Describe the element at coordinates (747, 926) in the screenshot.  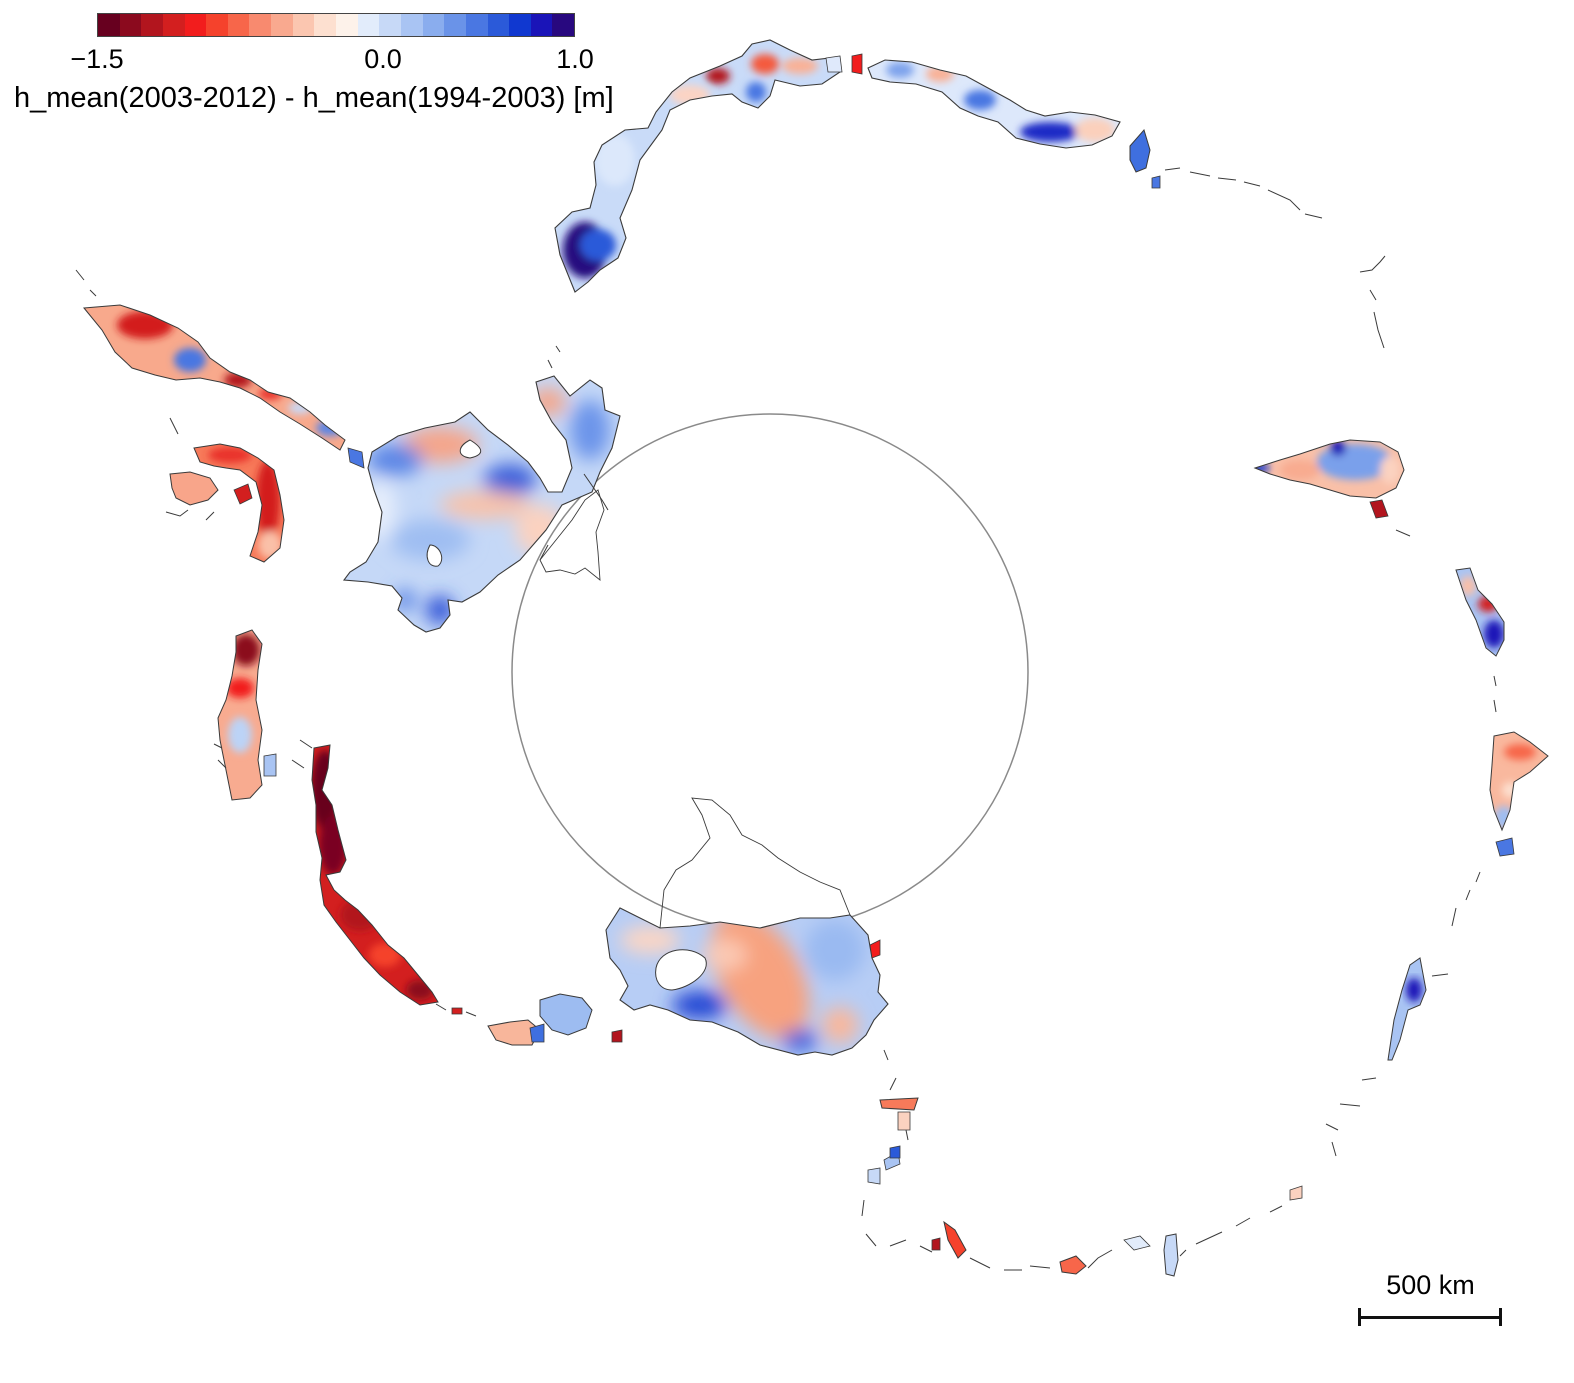
I see `ross-ice-shelf` at that location.